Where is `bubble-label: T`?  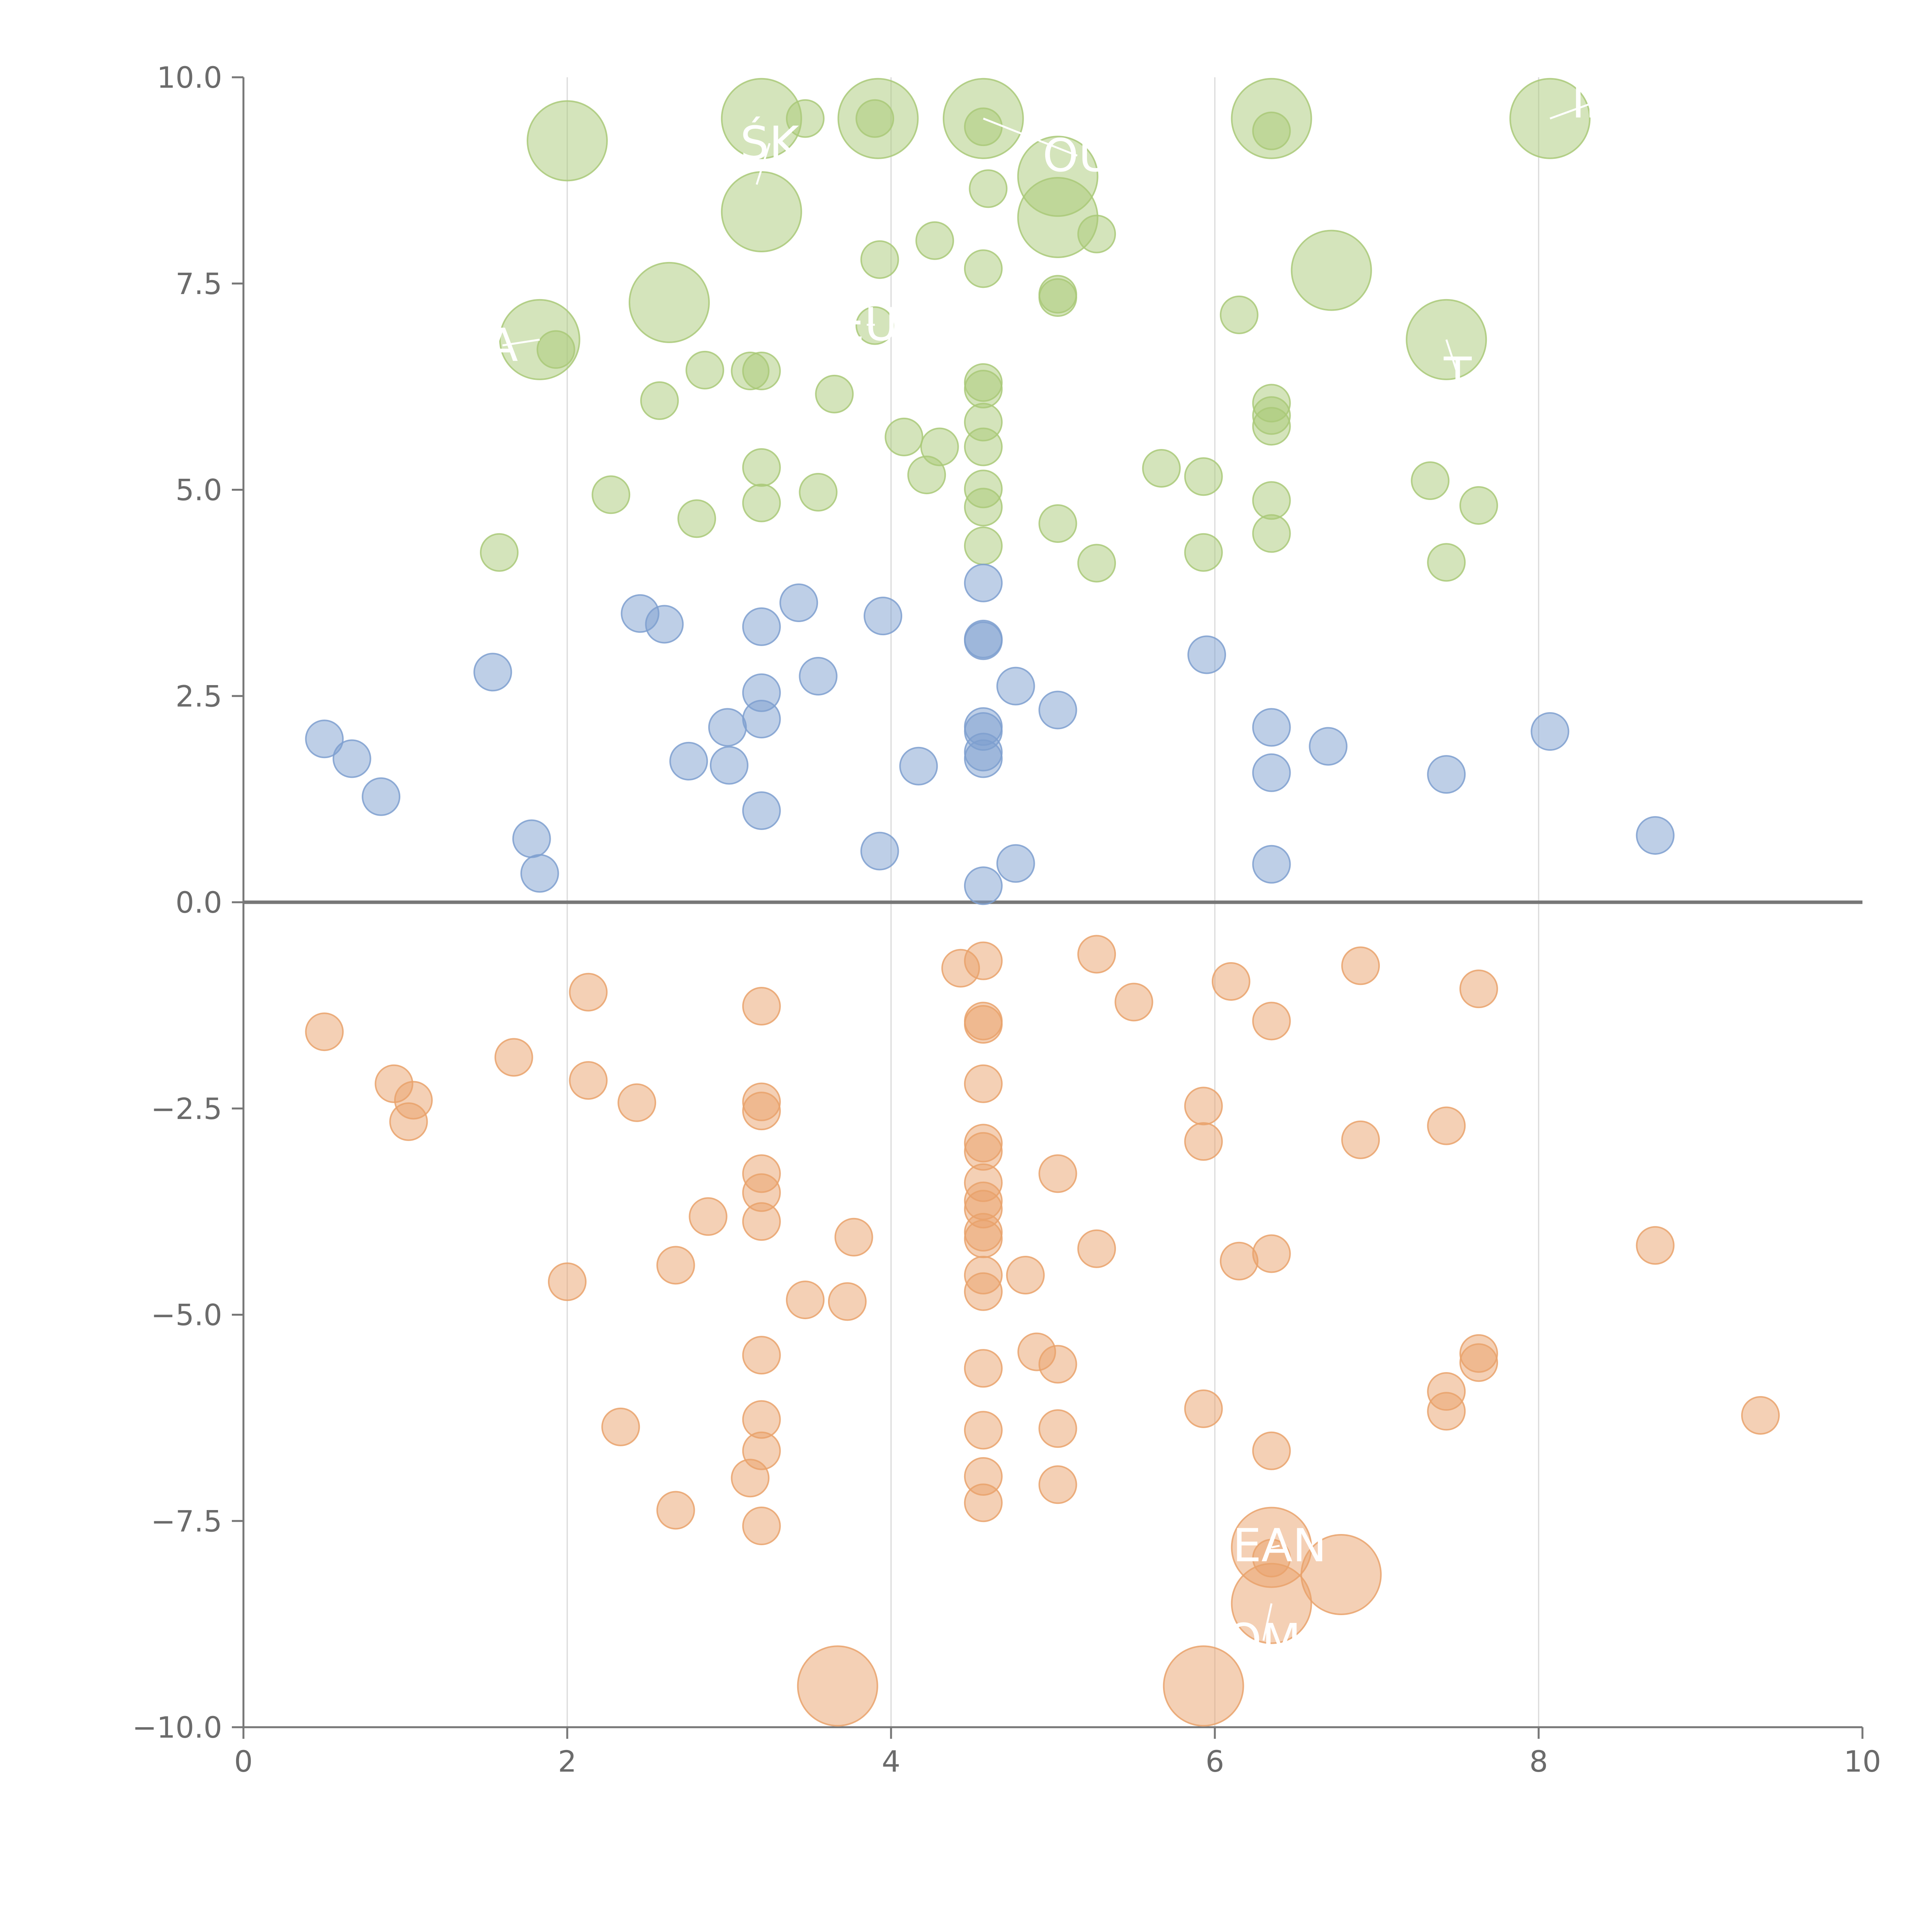
bubble-label: T is located at coordinates (1458, 374).